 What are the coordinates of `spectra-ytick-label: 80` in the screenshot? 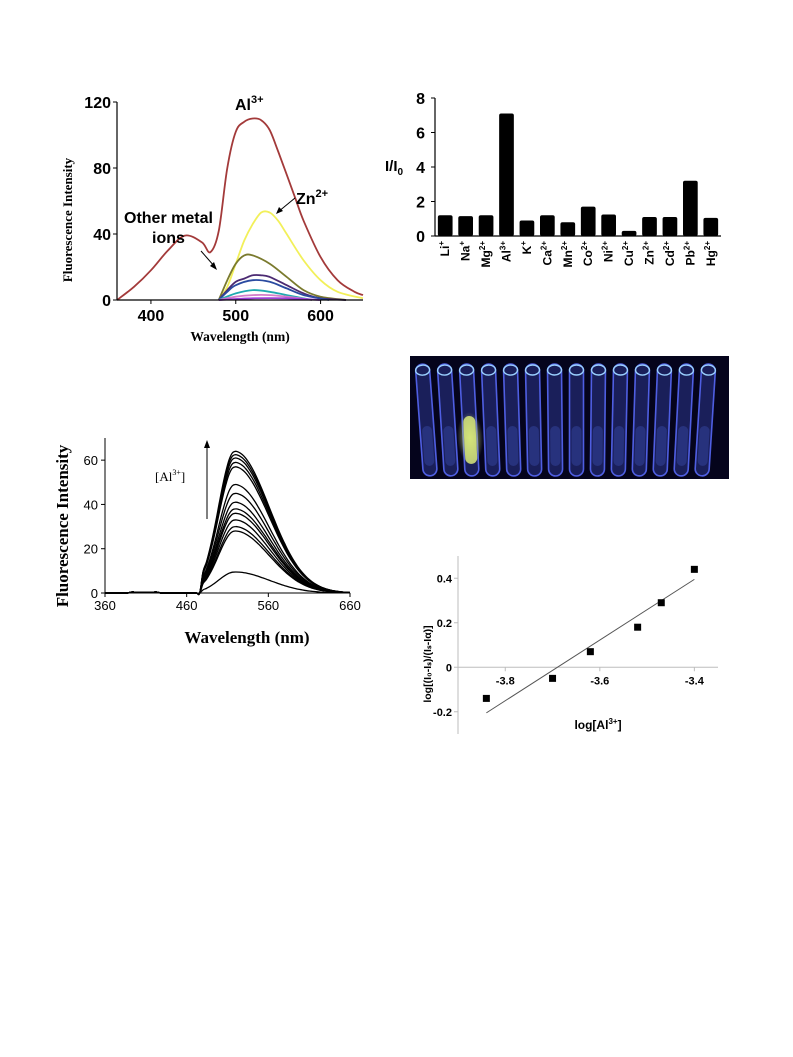 It's located at (102, 169).